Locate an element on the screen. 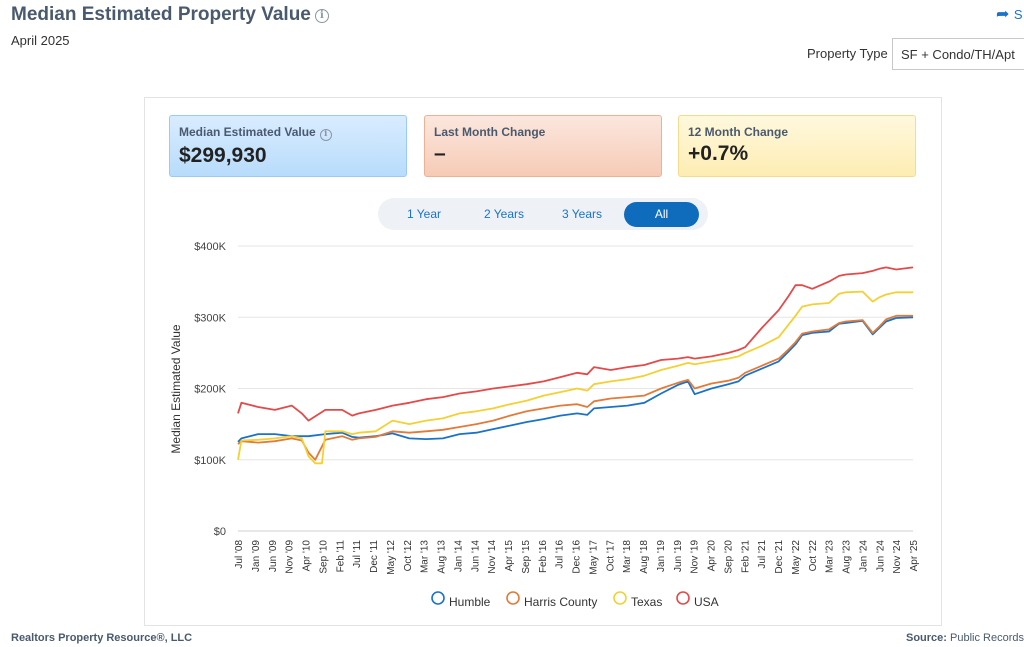 The image size is (1024, 647). time-range-selector: 1 Year 2 Years 3 Years All is located at coordinates (543, 214).